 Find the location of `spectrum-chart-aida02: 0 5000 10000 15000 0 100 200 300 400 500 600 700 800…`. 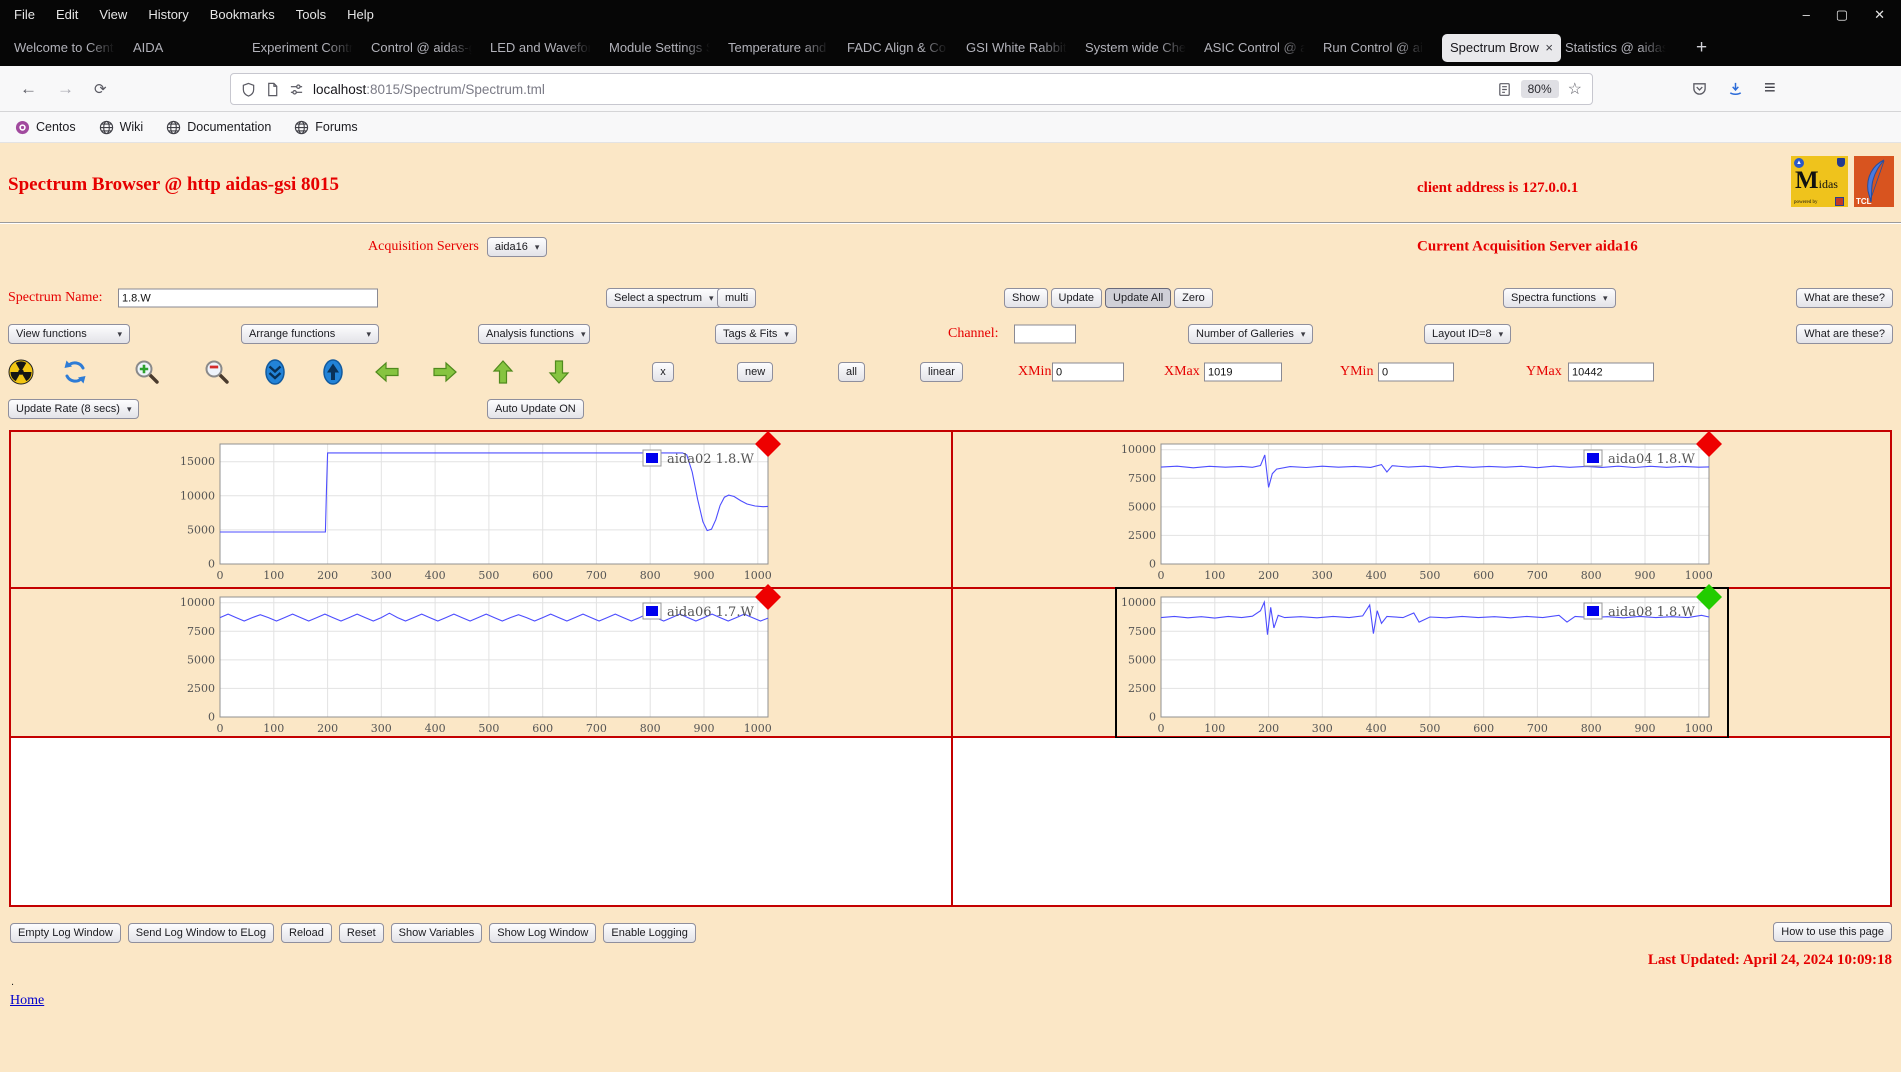

spectrum-chart-aida02: 0 5000 10000 15000 0 100 200 300 400 500 600 700 800… is located at coordinates (481, 507).